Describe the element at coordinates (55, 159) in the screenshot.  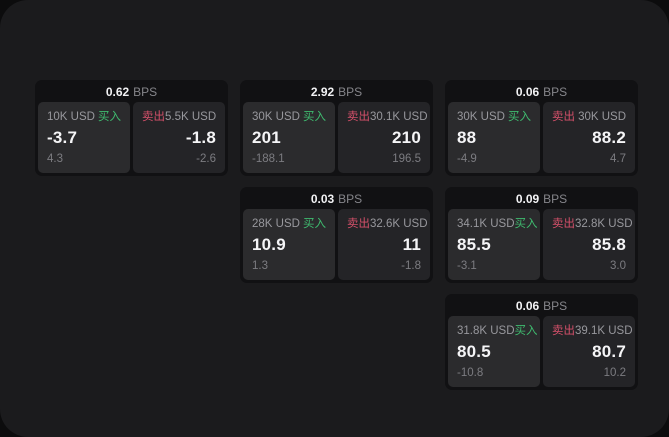
I see `buy-delta: 4.3` at that location.